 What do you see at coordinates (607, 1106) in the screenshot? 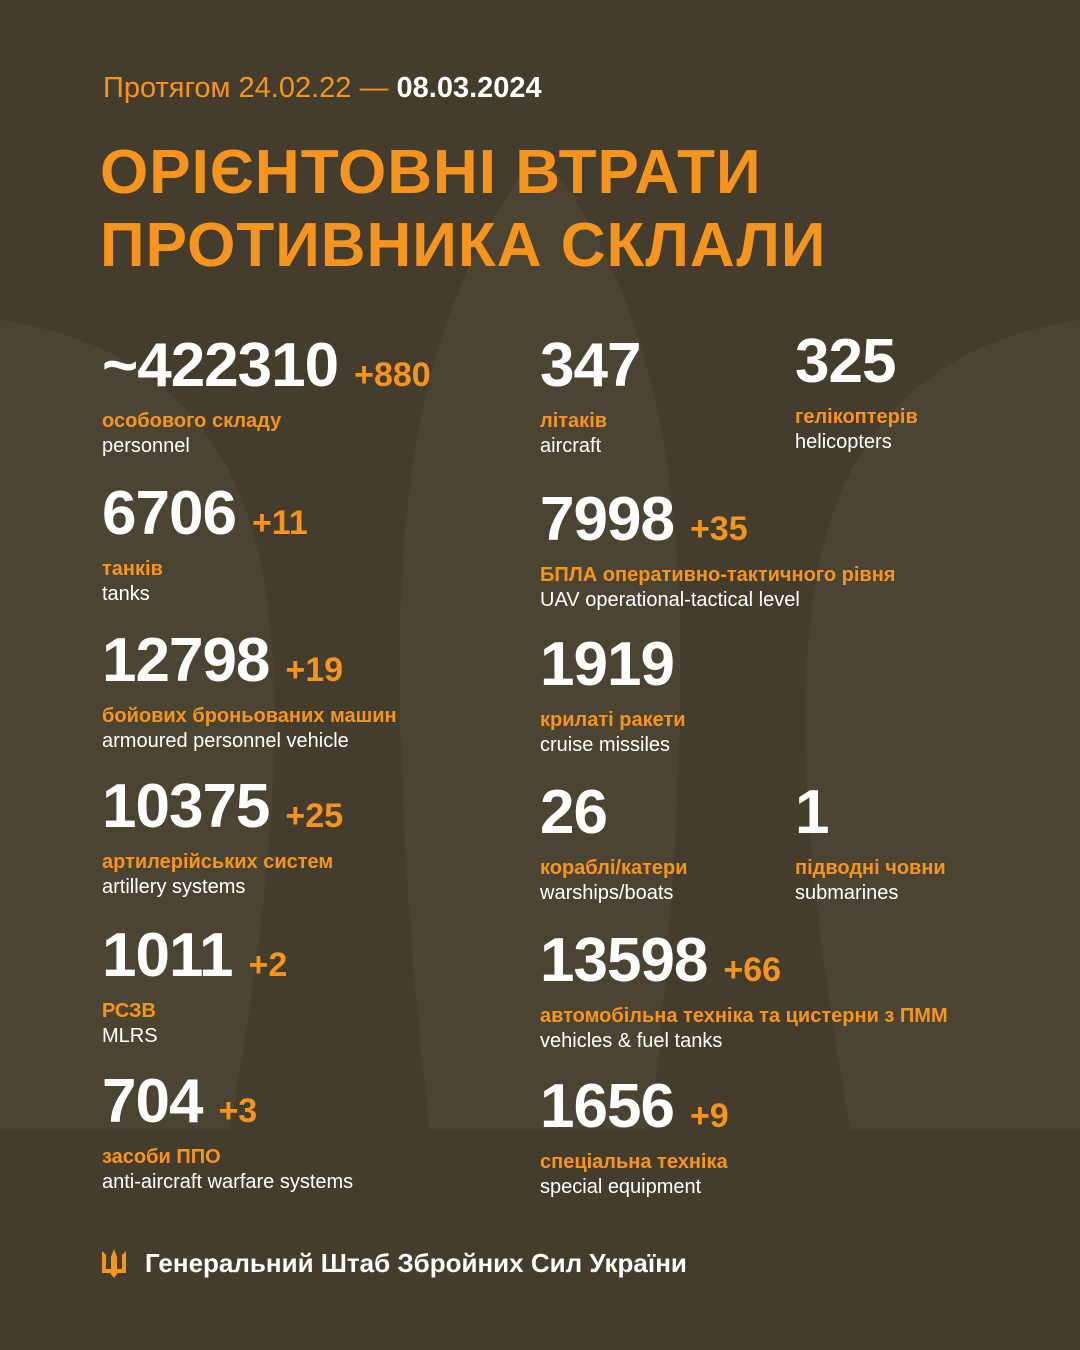
I see `stat-value: 1656` at bounding box center [607, 1106].